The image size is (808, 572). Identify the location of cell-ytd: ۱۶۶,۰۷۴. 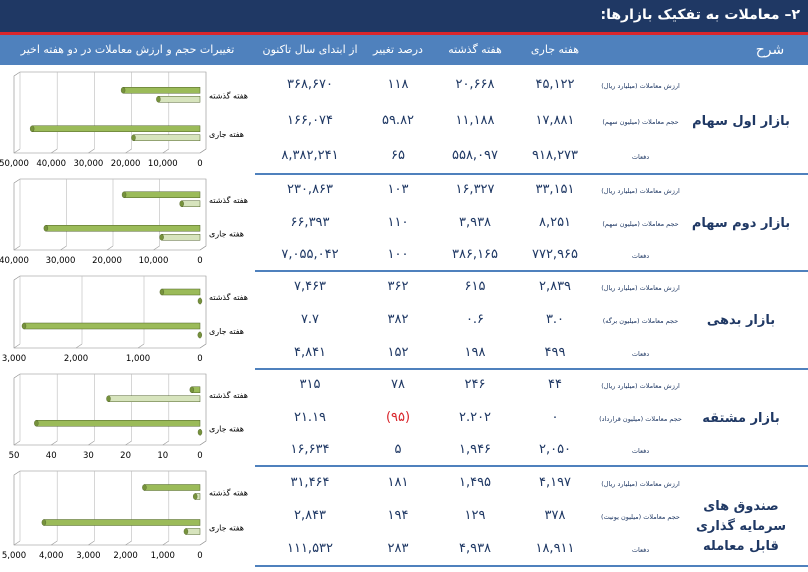
(310, 120).